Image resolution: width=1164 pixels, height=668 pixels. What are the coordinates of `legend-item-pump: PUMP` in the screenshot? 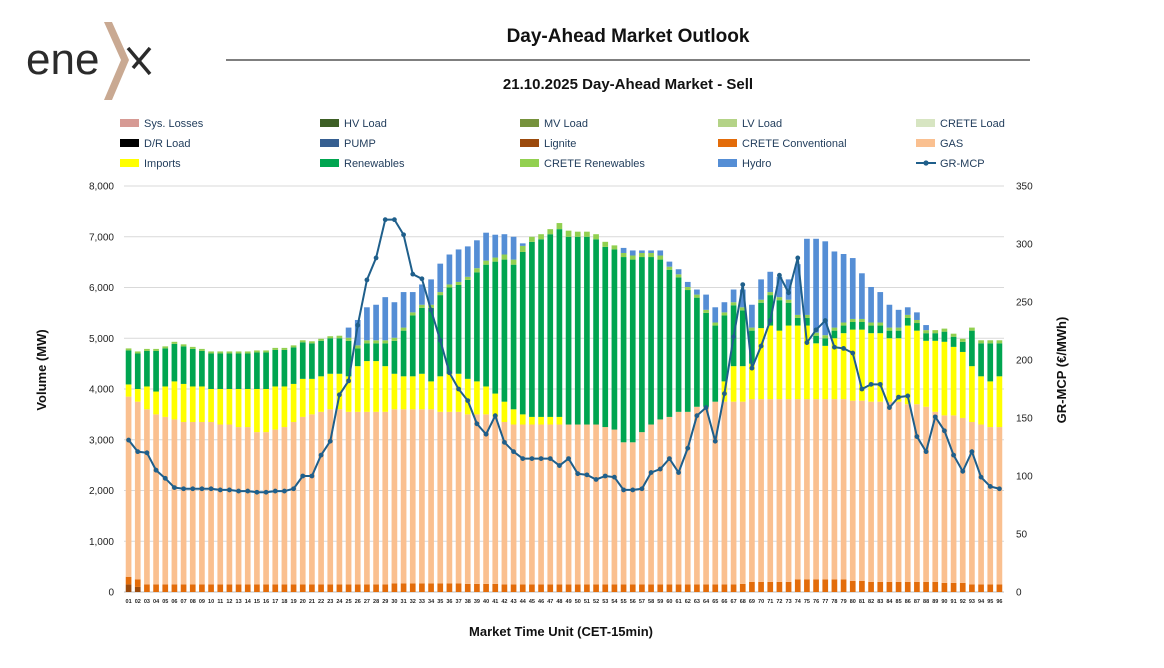 It's located at (348, 144).